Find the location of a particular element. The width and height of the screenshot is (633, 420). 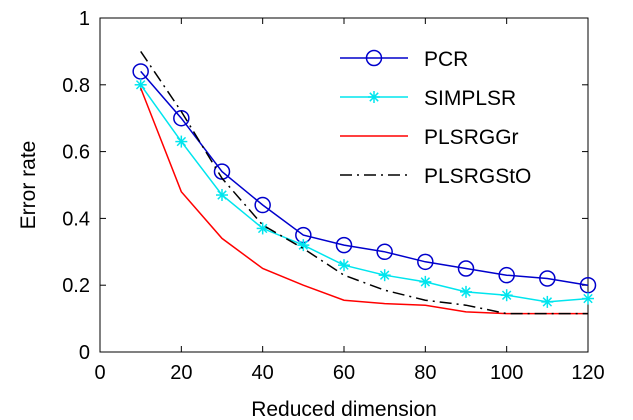

legend-label-plsrgsto: PLSRGStO is located at coordinates (477, 176).